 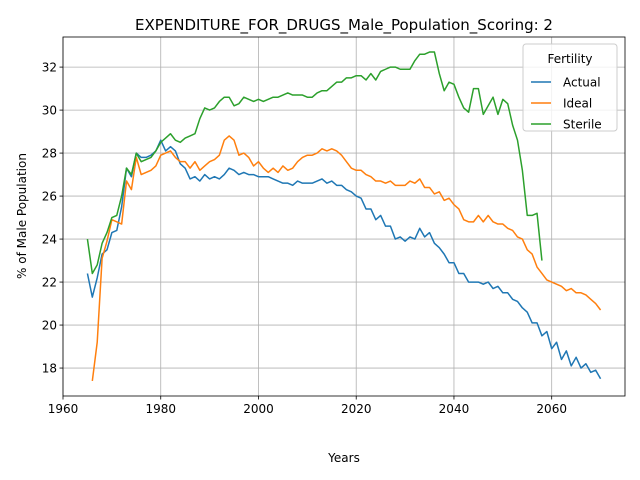 I want to click on x-tick-label: 2060, so click(x=551, y=409).